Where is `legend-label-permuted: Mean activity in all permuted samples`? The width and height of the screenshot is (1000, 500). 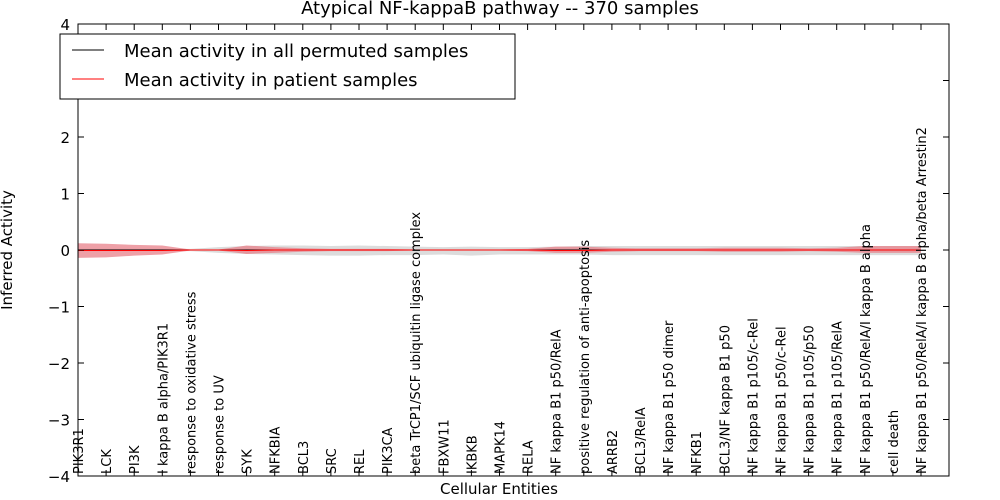 legend-label-permuted: Mean activity in all permuted samples is located at coordinates (296, 51).